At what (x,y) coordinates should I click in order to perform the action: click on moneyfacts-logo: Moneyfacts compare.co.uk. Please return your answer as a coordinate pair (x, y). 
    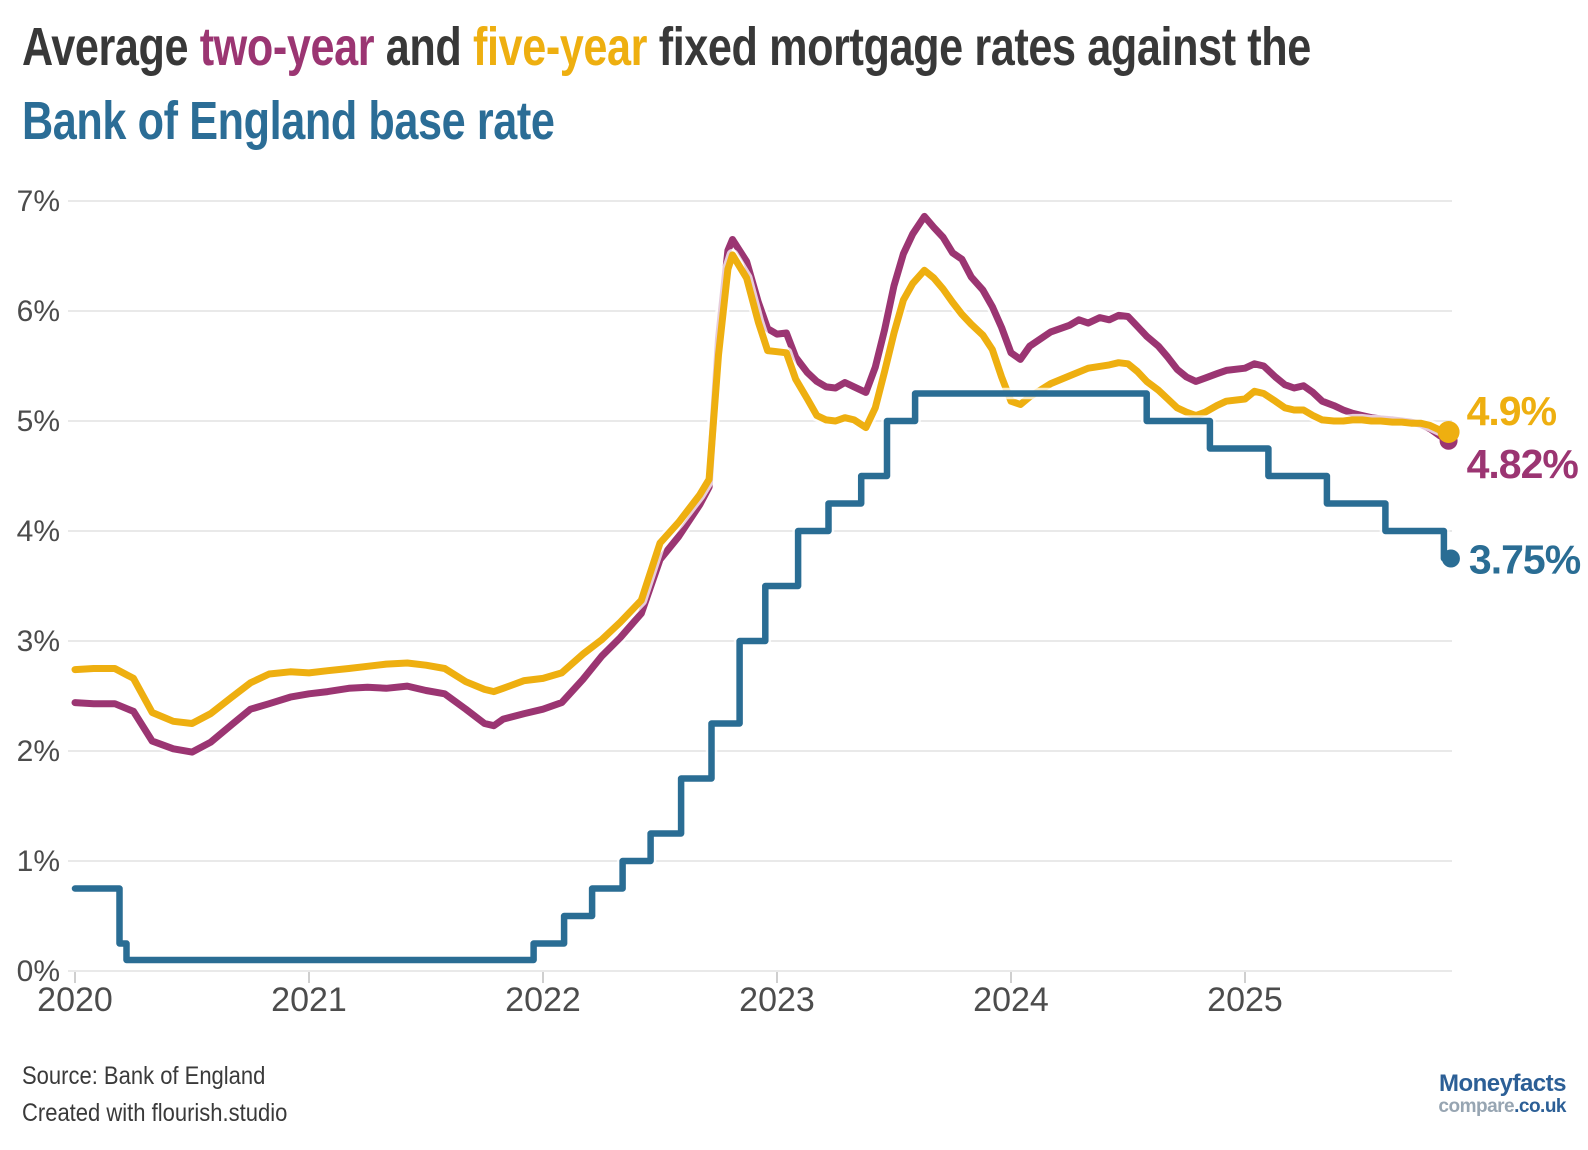
    Looking at the image, I should click on (1502, 1093).